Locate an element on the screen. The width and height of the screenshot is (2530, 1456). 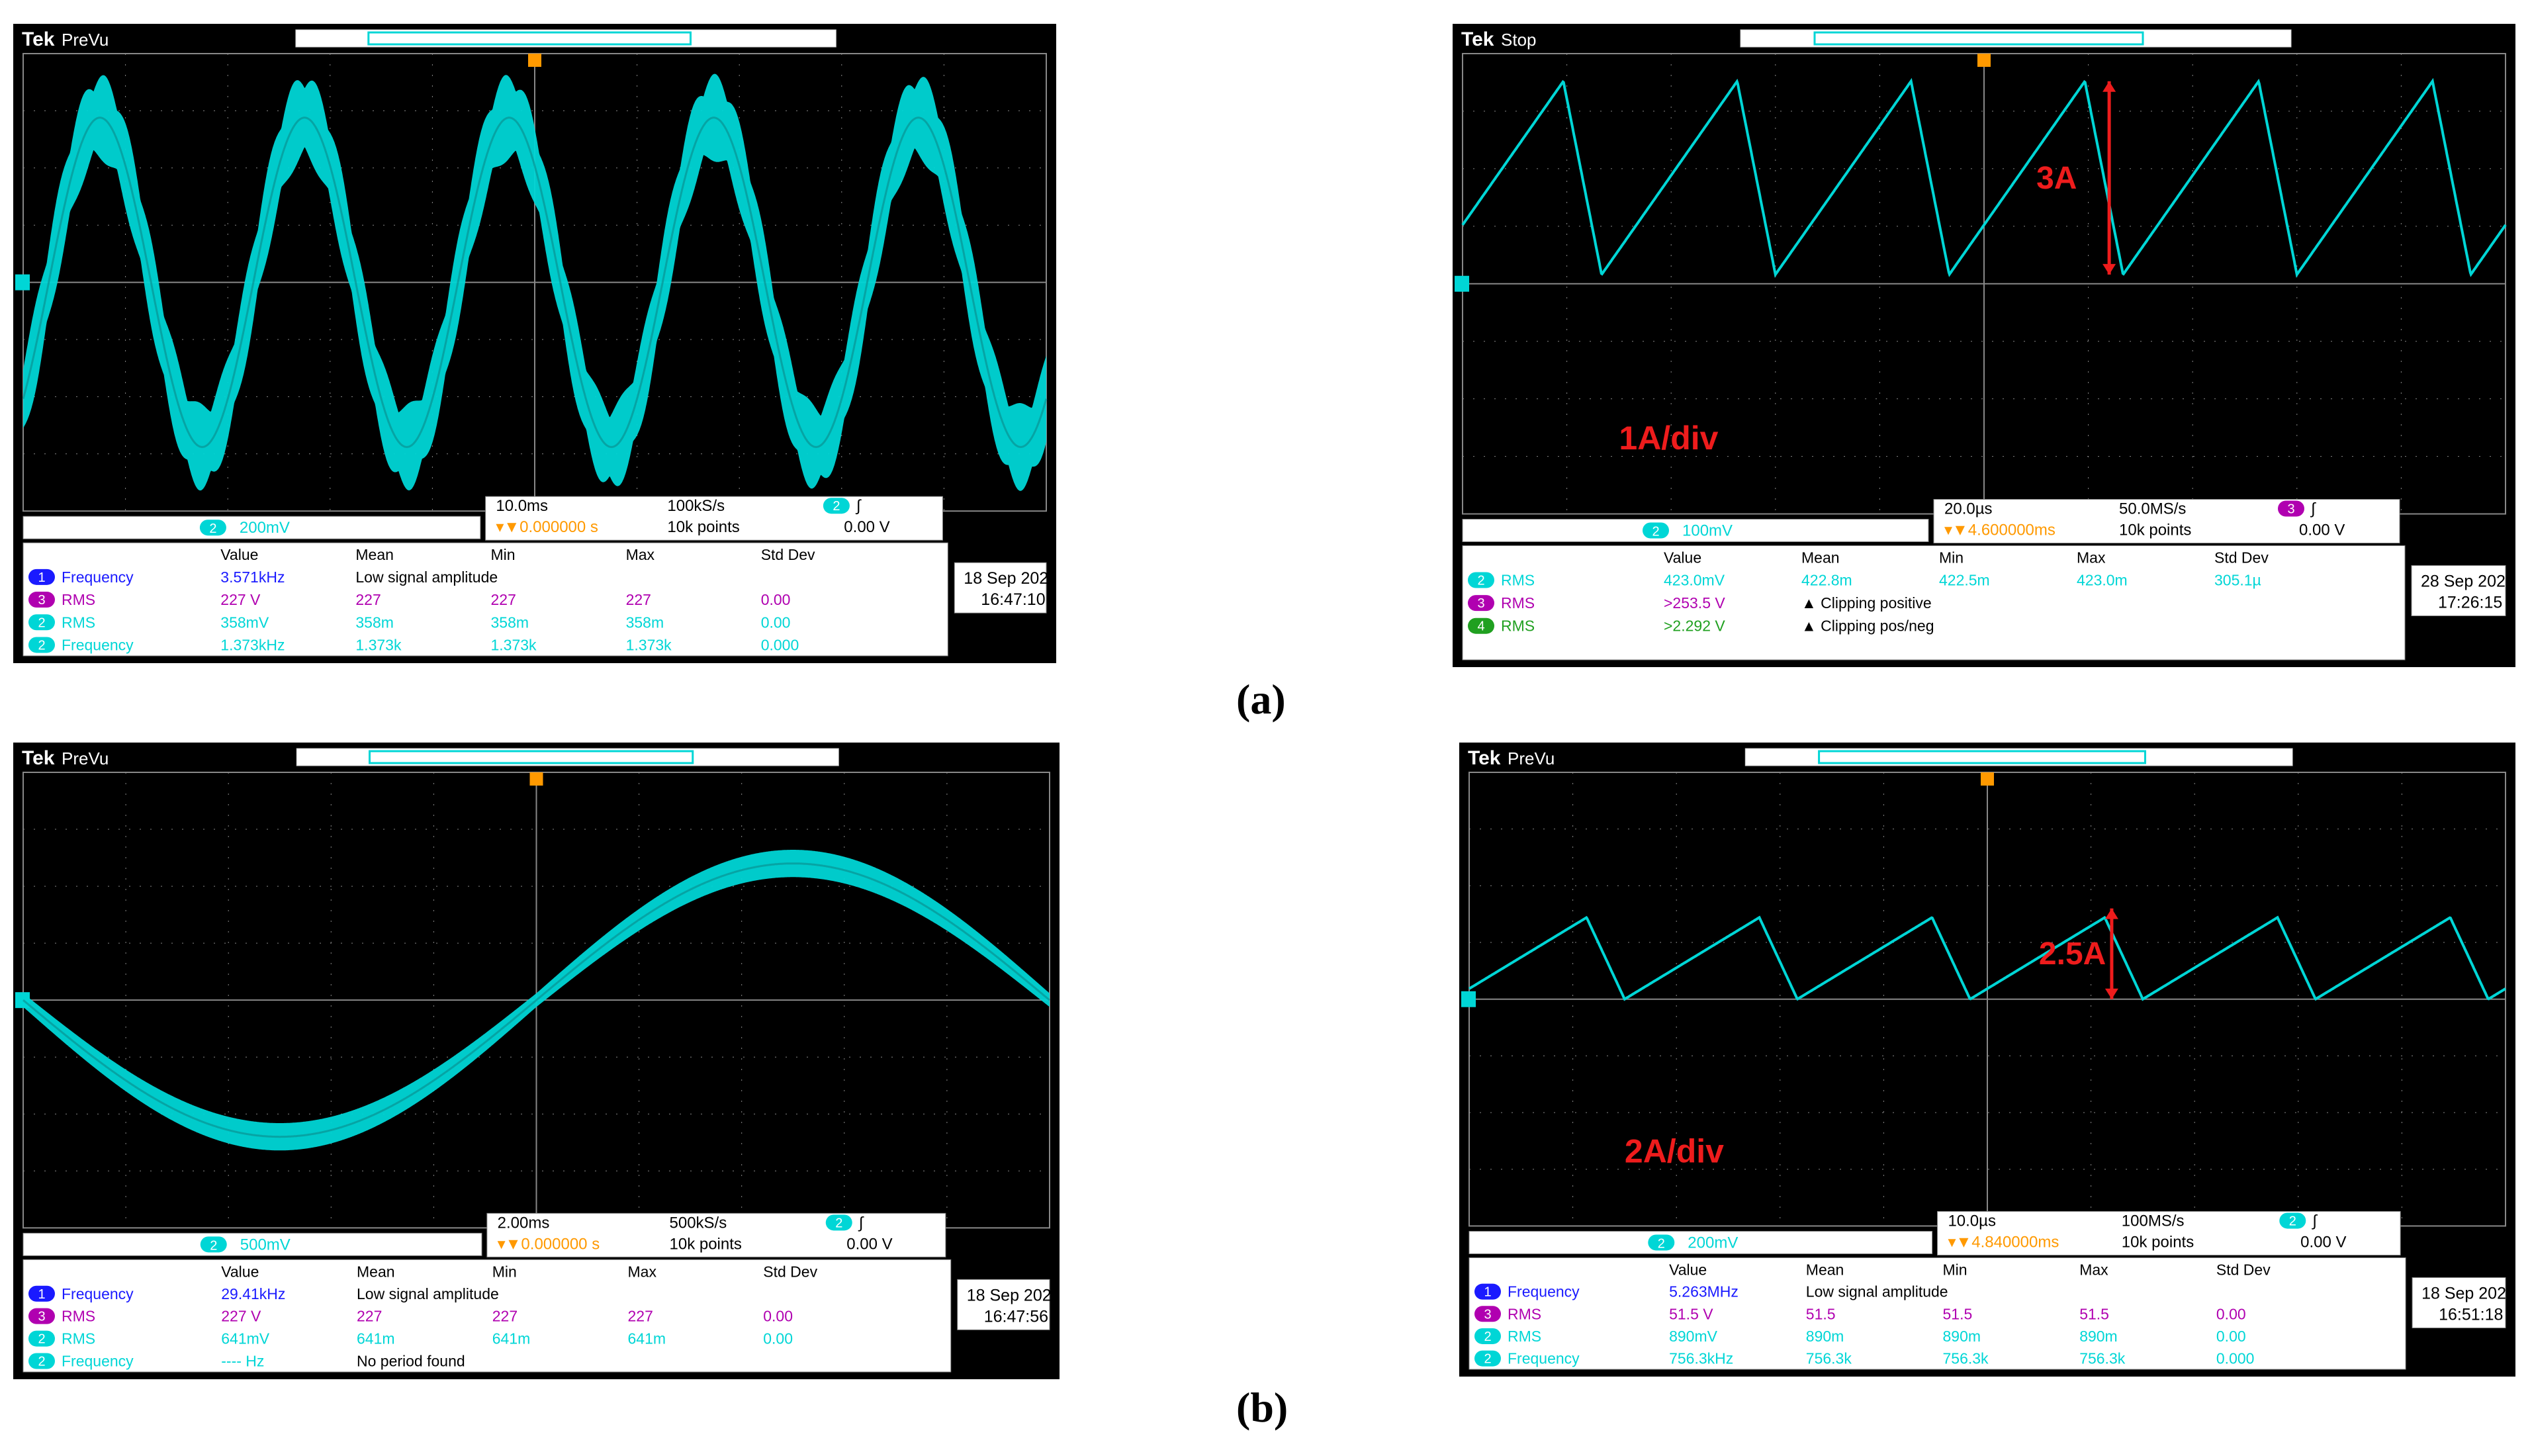
acquisition-status: Stop is located at coordinates (1519, 40).